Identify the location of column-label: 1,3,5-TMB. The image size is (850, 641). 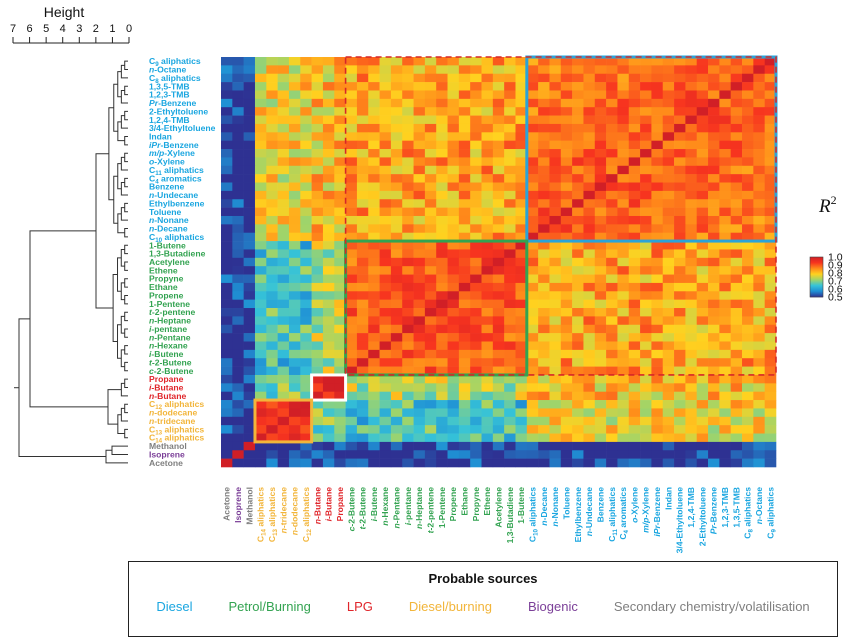
(736, 507).